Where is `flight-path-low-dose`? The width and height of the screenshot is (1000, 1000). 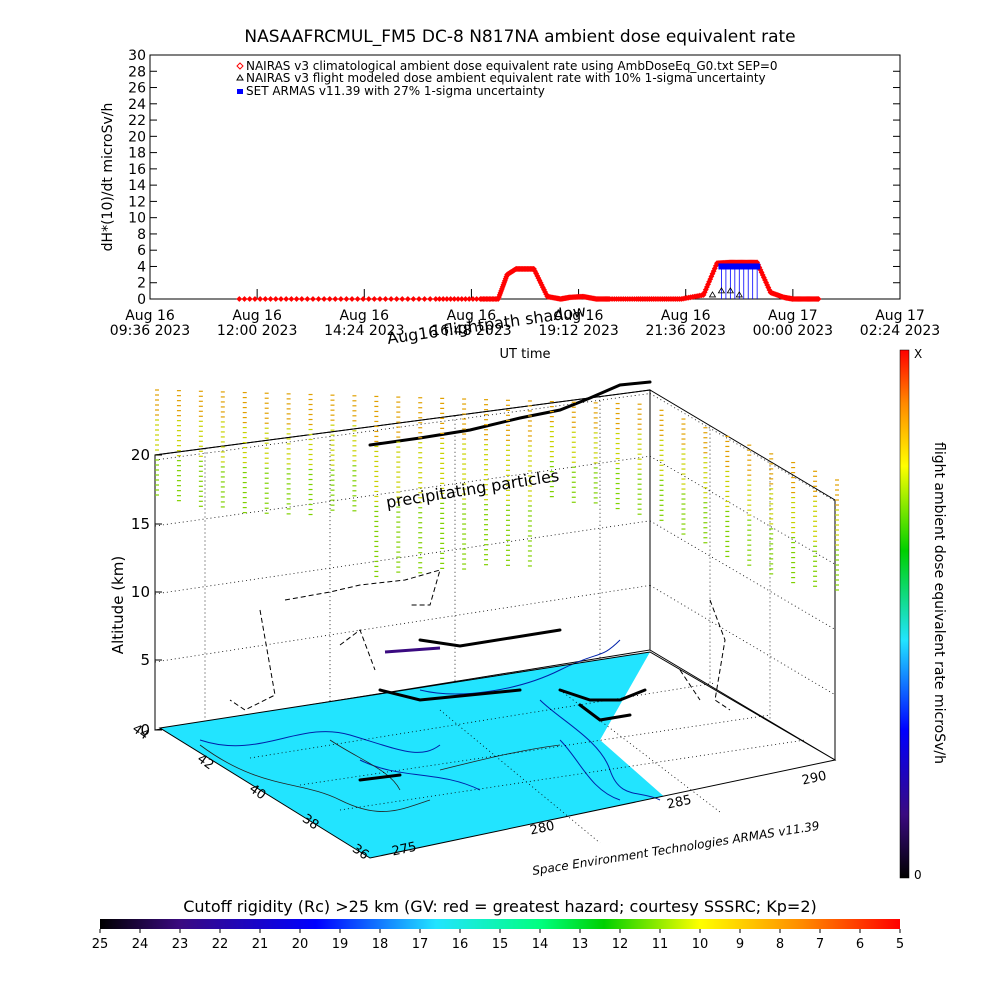 flight-path-low-dose is located at coordinates (412, 650).